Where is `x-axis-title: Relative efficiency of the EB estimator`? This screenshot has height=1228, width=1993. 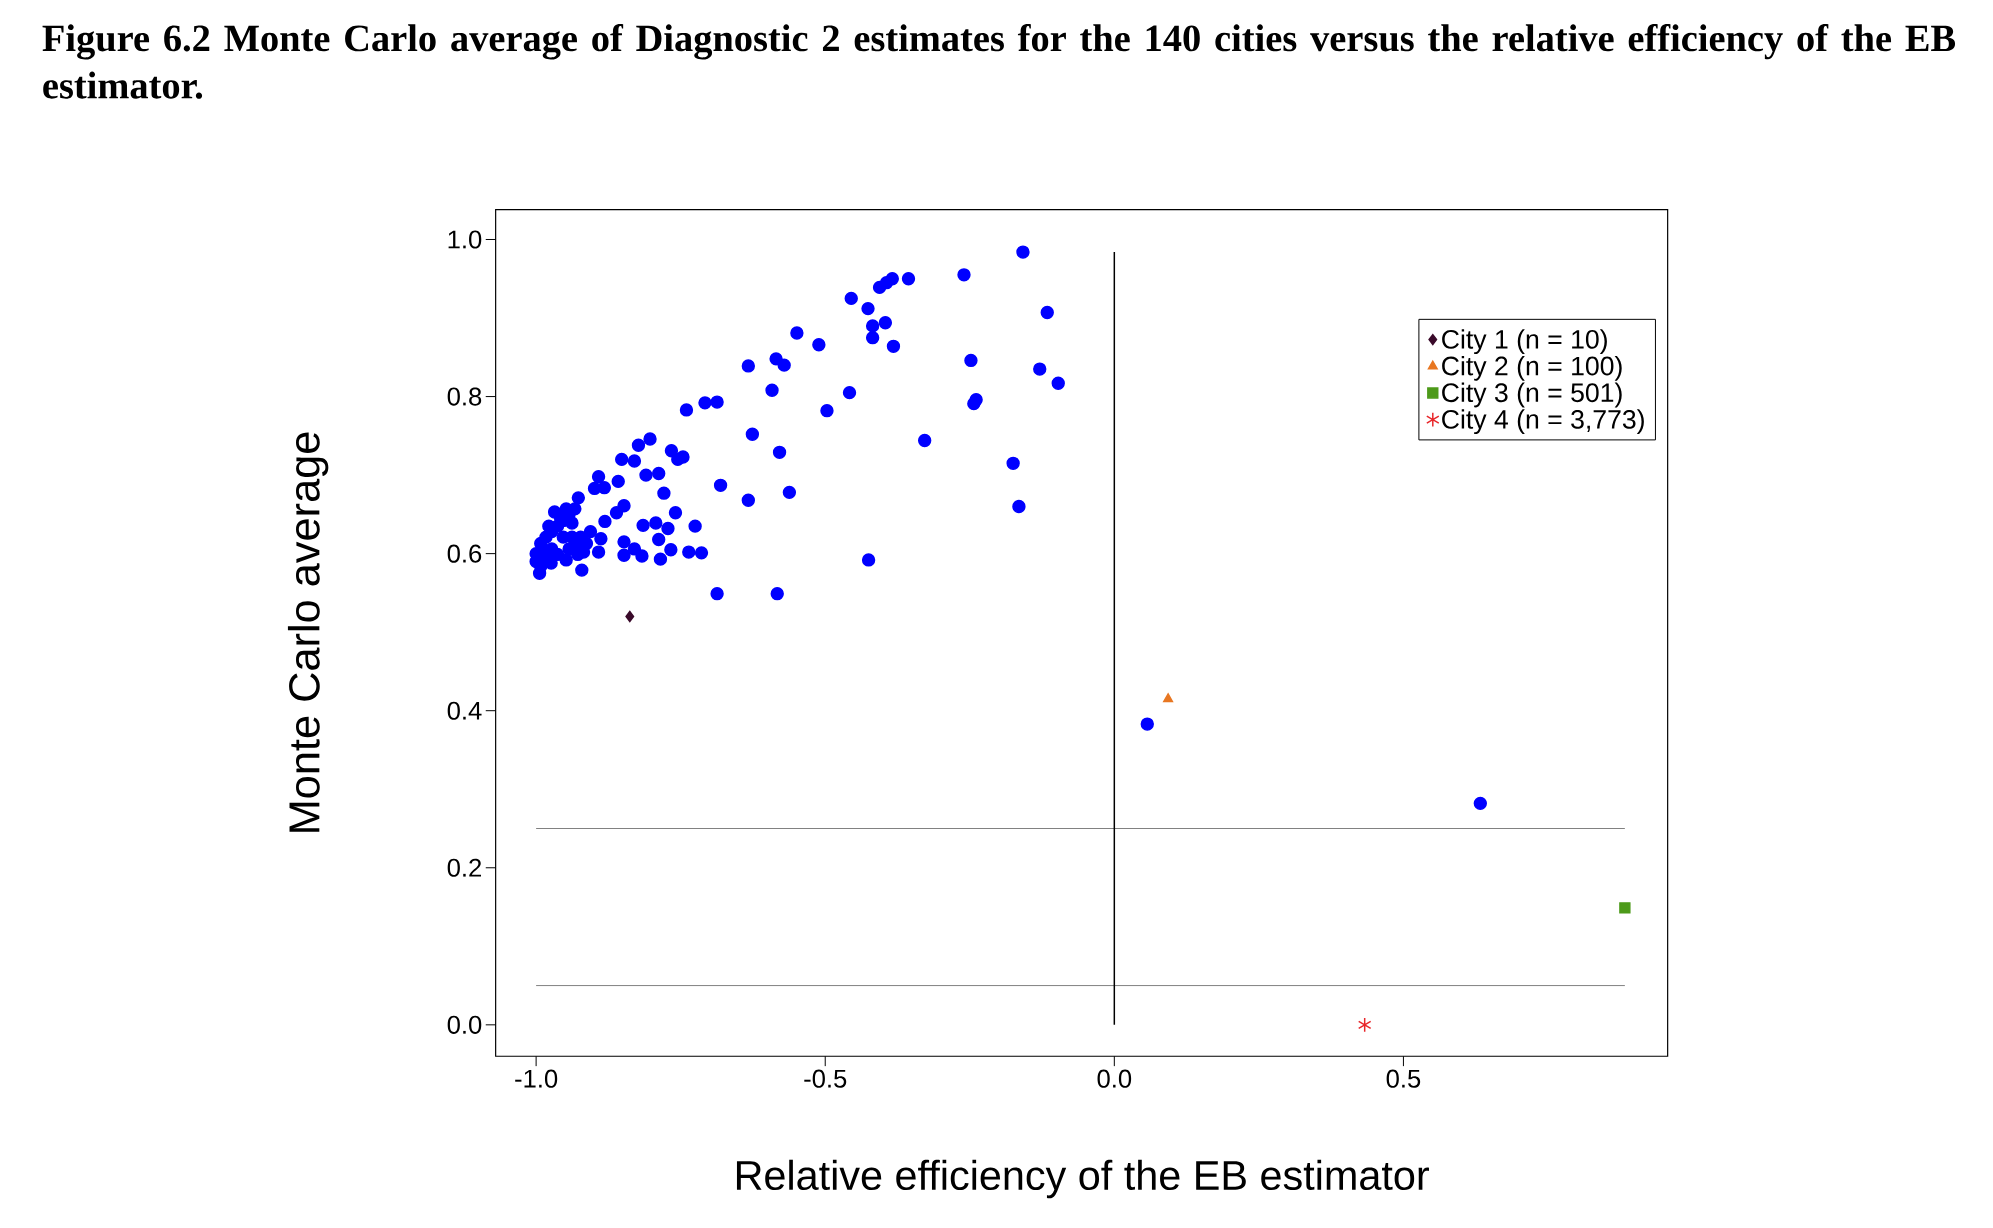
x-axis-title: Relative efficiency of the EB estimator is located at coordinates (1082, 1179).